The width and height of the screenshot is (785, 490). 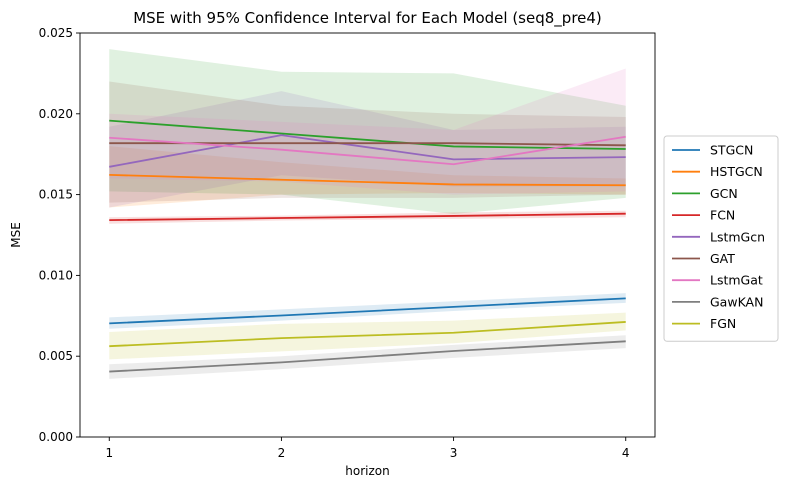 I want to click on legend-label-lstmgat: LstmGat, so click(x=736, y=280).